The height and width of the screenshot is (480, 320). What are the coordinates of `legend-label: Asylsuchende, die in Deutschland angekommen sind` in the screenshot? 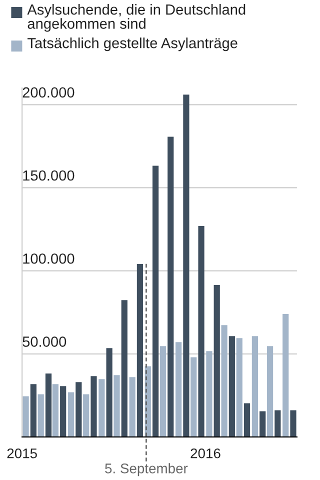 It's located at (136, 18).